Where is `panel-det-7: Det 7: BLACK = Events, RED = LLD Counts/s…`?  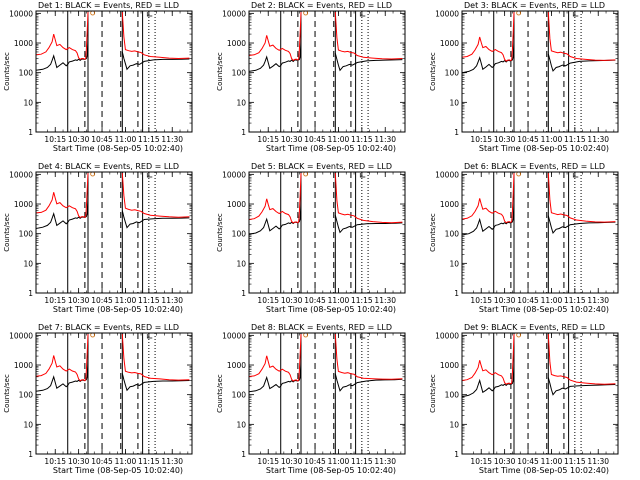 panel-det-7: Det 7: BLACK = Events, RED = LLD Counts/s… is located at coordinates (98, 399).